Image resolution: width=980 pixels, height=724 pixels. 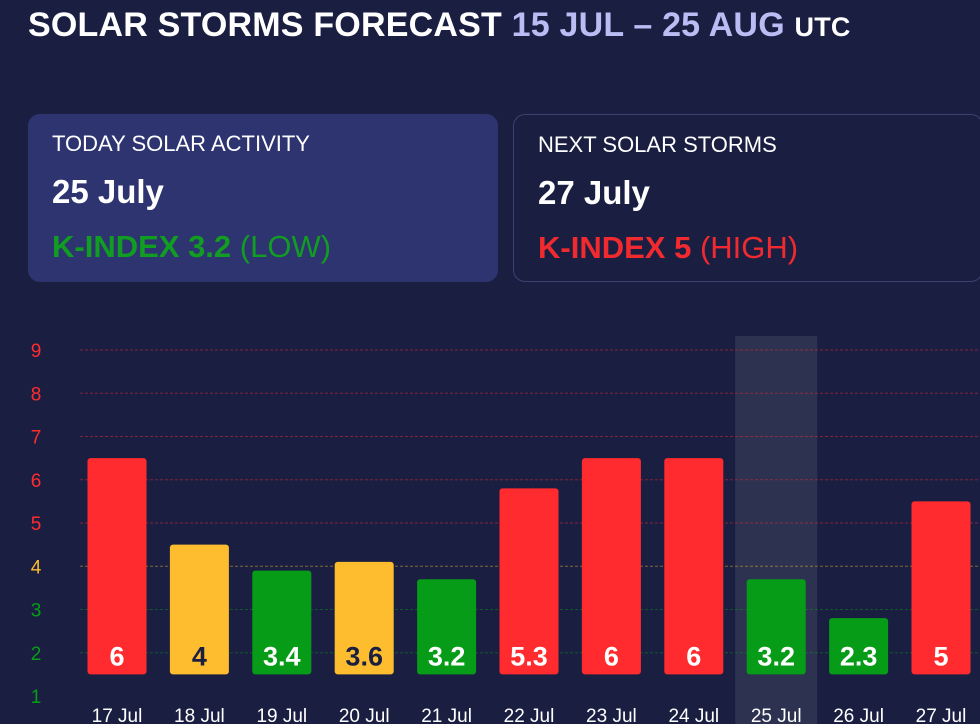 What do you see at coordinates (529, 656) in the screenshot?
I see `bar-value-label: 5.3` at bounding box center [529, 656].